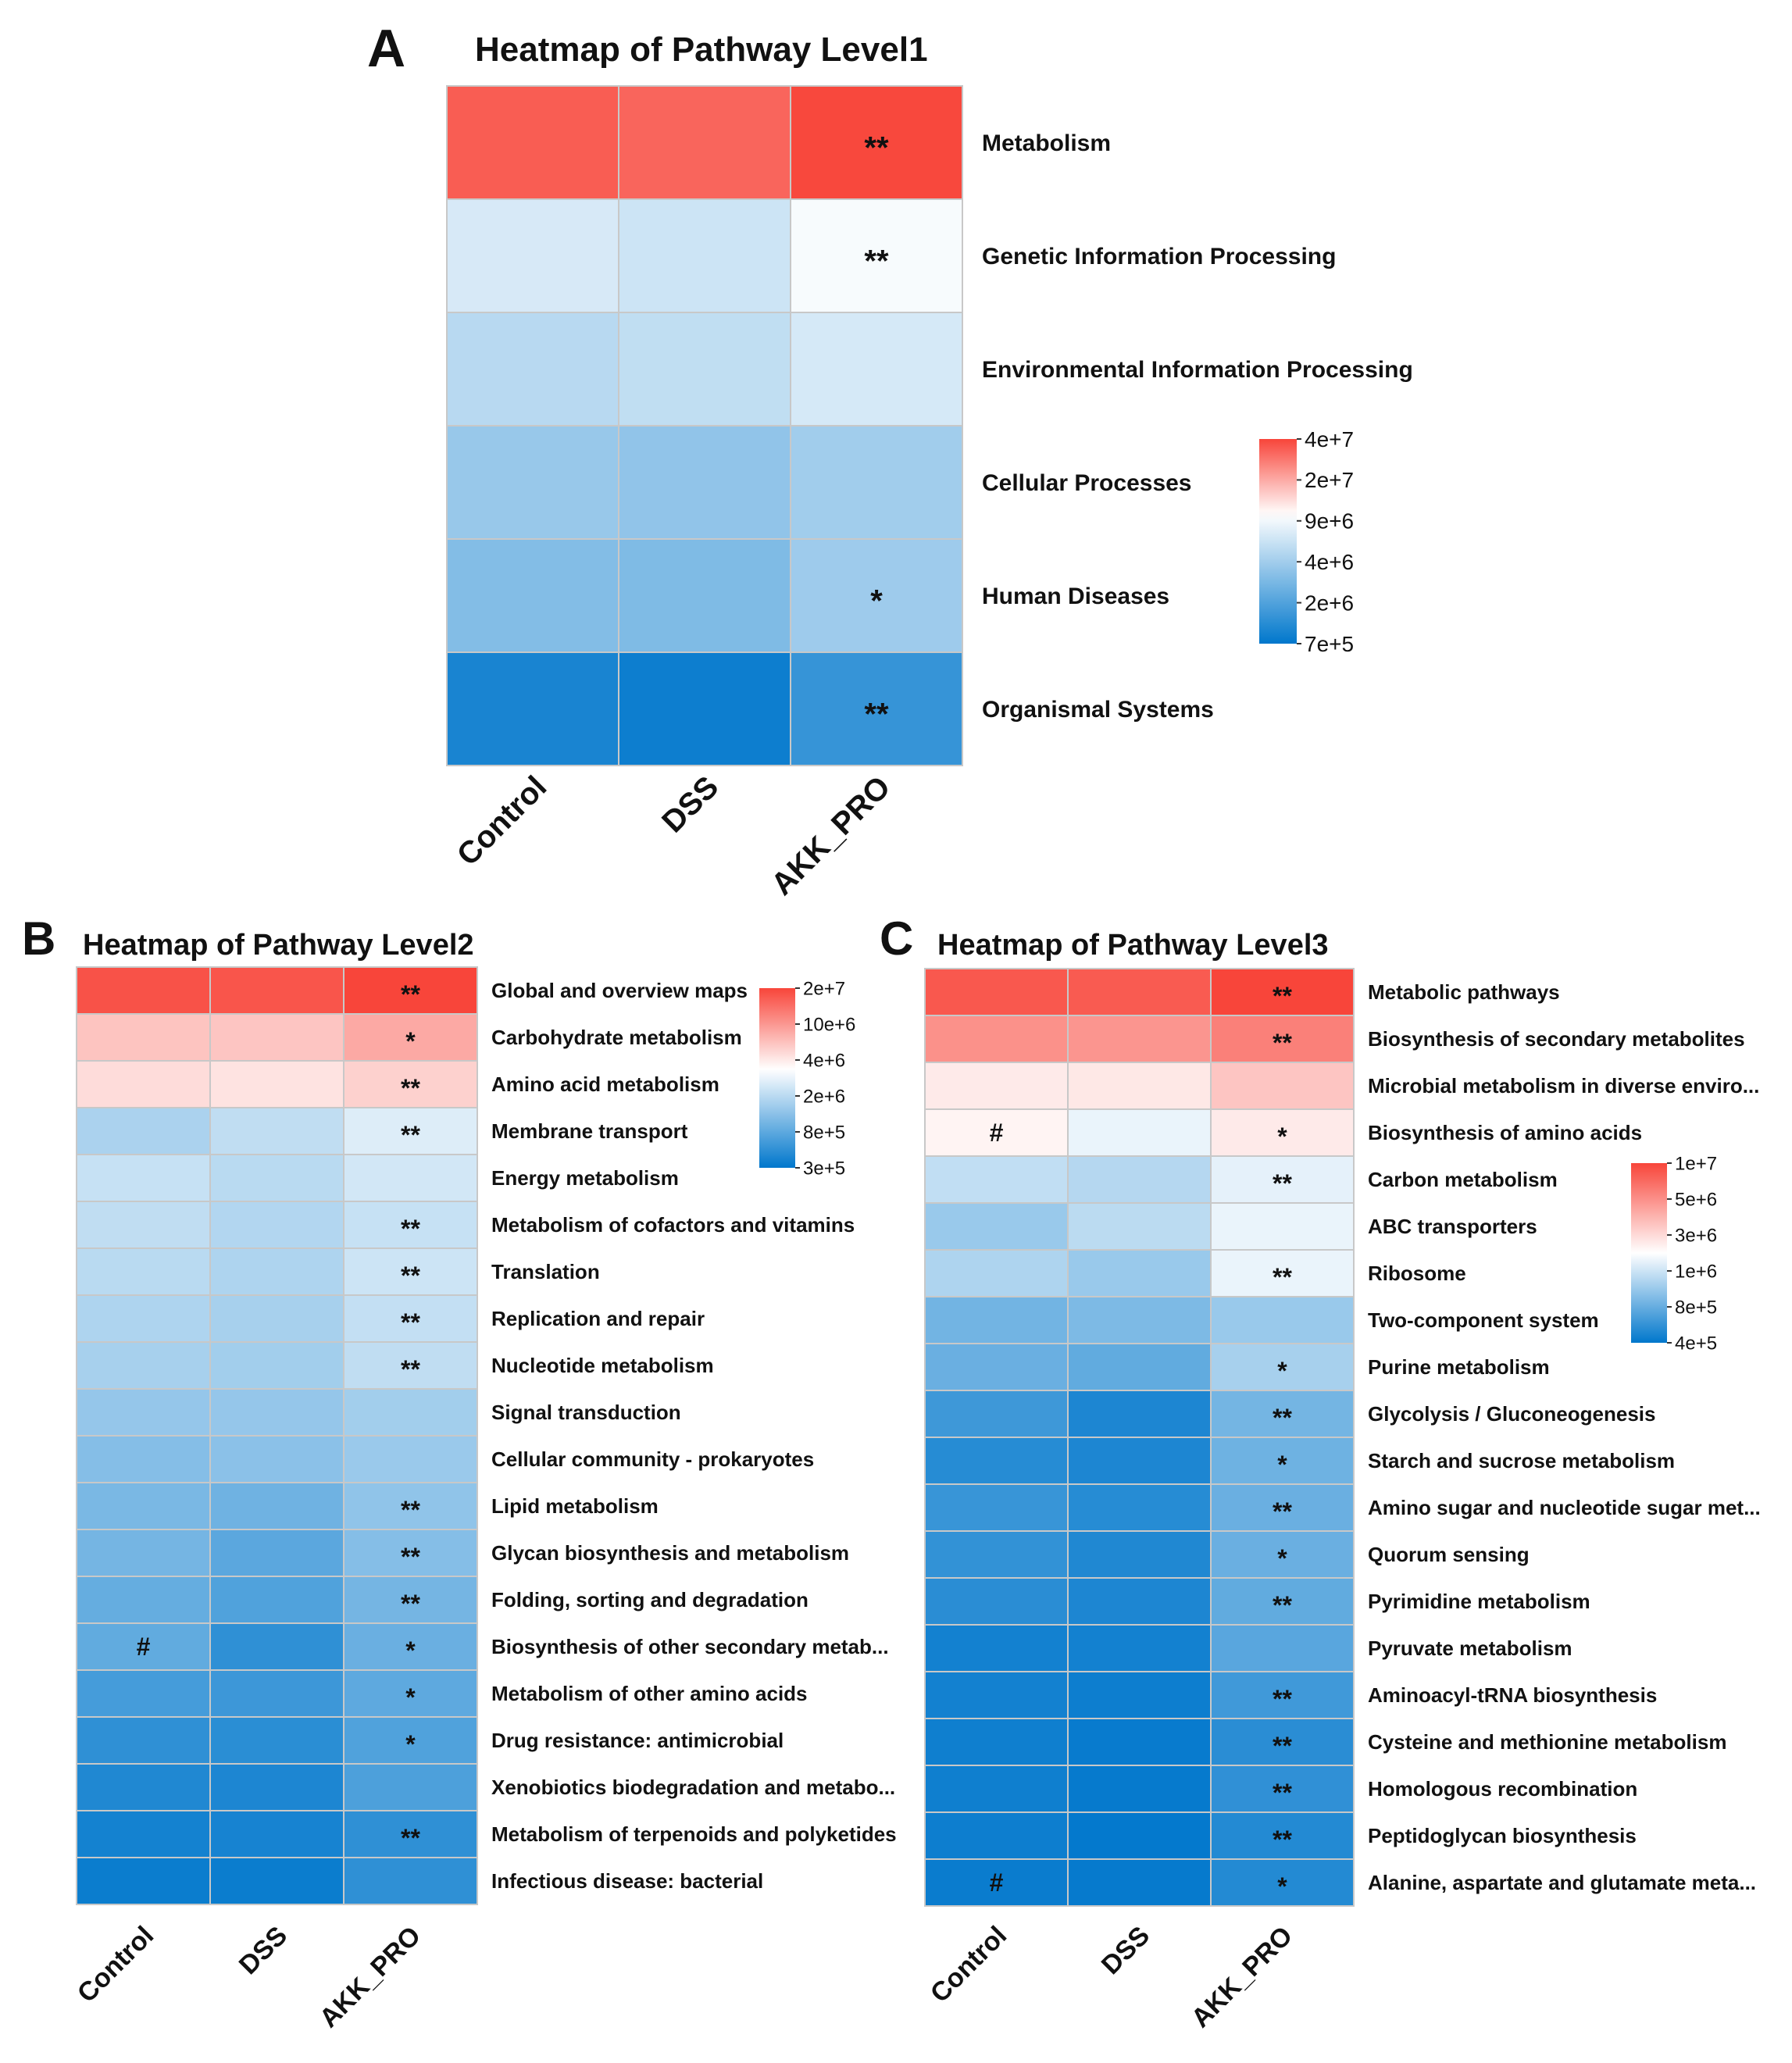 This screenshot has height=2063, width=1792. I want to click on row-label: Nucleotide metabolism, so click(602, 1366).